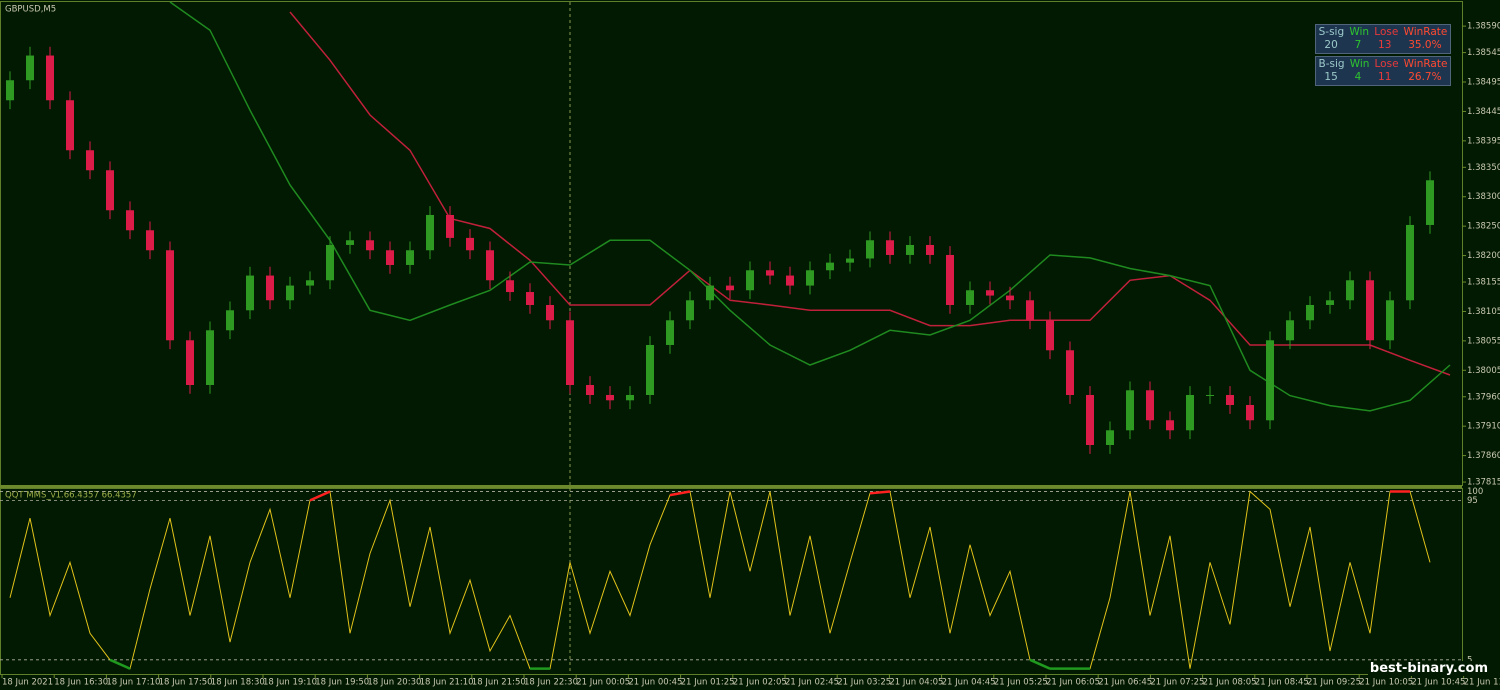 This screenshot has width=1500, height=690. I want to click on stats-box: S-sig Win Lose WinRate 20 7 13 35.0%, so click(1383, 39).